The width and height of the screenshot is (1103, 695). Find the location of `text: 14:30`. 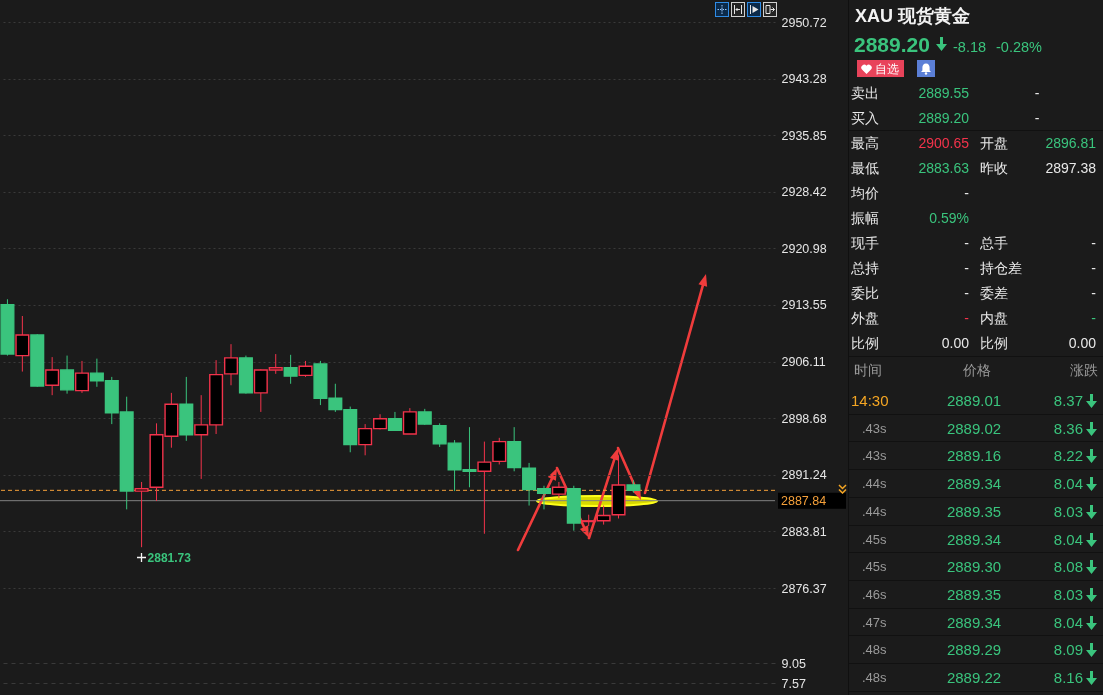

text: 14:30 is located at coordinates (870, 401).